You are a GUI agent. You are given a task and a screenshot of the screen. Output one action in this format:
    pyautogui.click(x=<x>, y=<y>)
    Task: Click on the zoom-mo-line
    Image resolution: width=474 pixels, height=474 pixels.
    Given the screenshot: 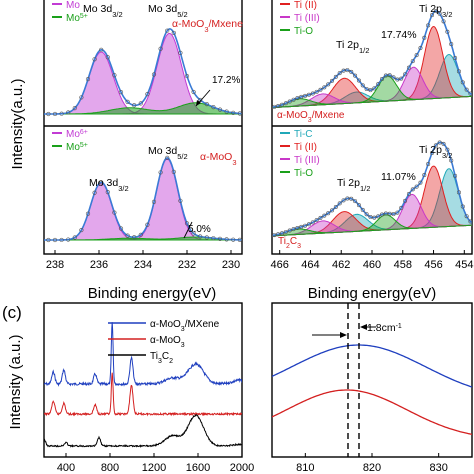 What is the action you would take?
    pyautogui.click(x=372, y=412)
    